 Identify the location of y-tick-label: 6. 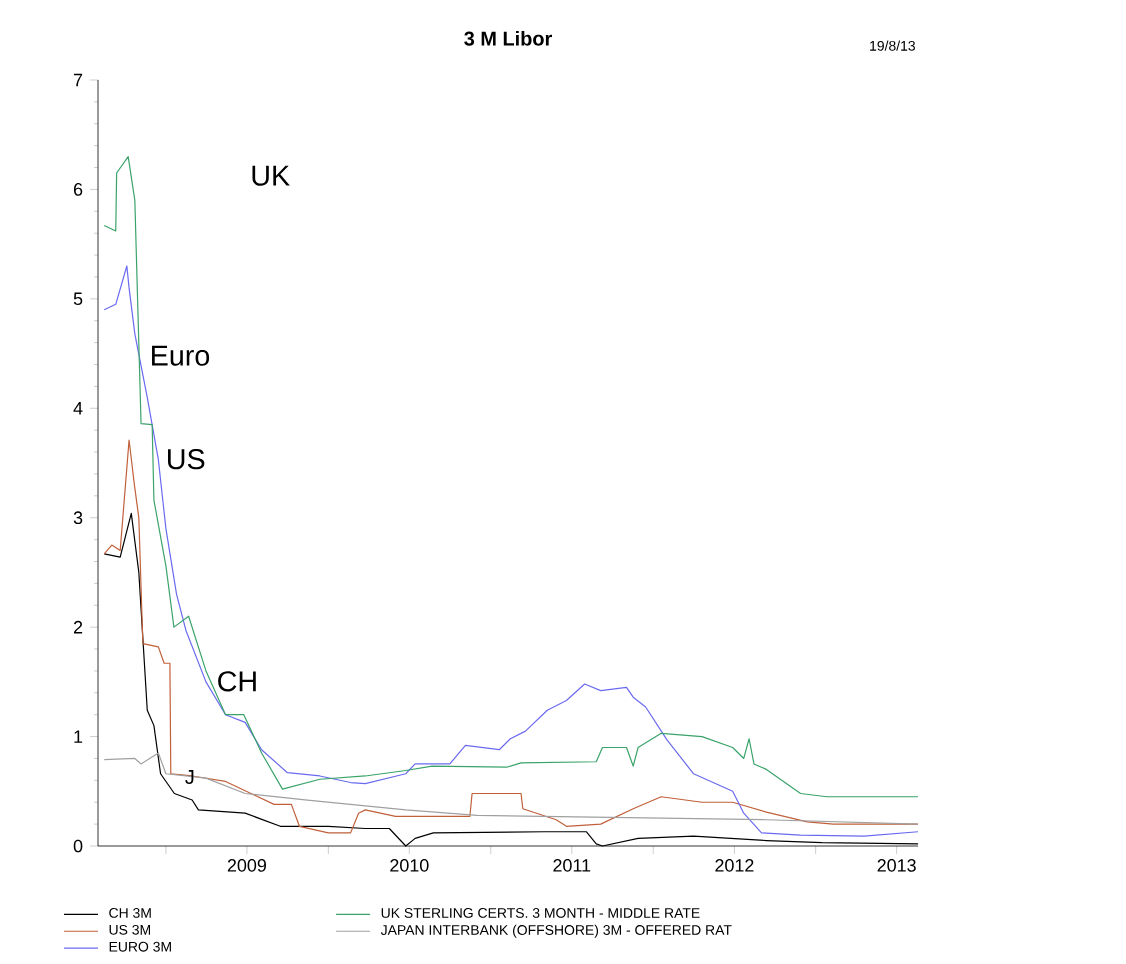
(78, 189).